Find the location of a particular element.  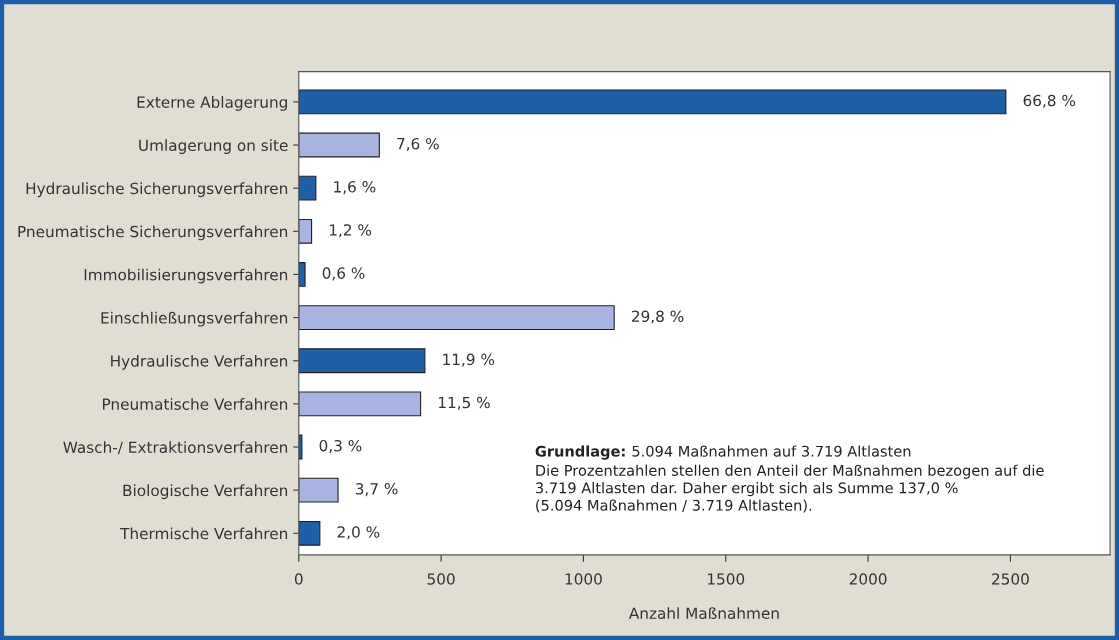

y-tick-label: Hydraulische Verfahren is located at coordinates (199, 362).